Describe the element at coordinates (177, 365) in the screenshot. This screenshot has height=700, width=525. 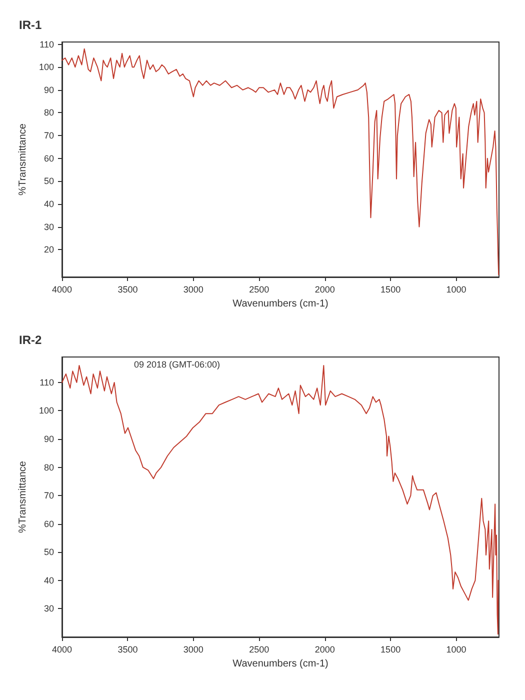
I see `annotation: 09 2018 (GMT-06:00)` at that location.